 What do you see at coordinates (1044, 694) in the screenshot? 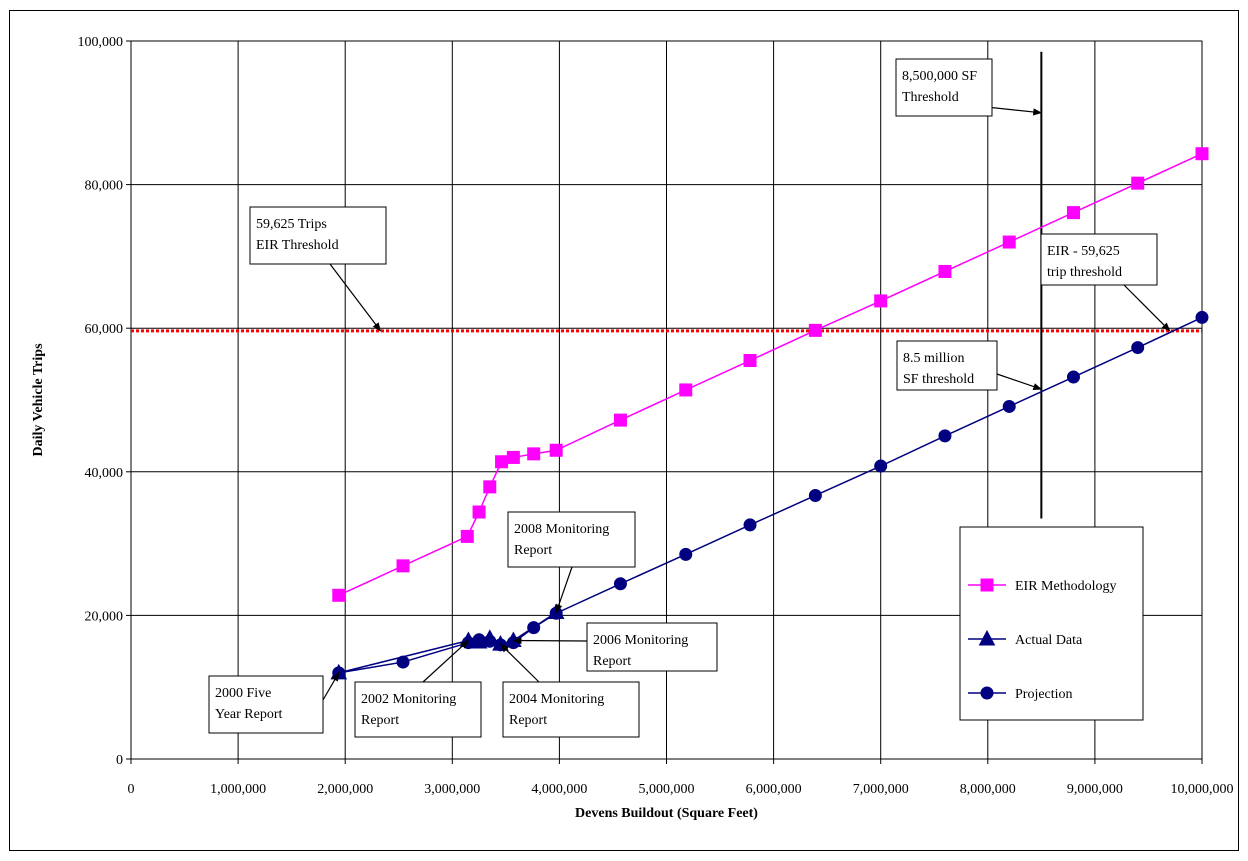
I see `legend-label: Projection` at bounding box center [1044, 694].